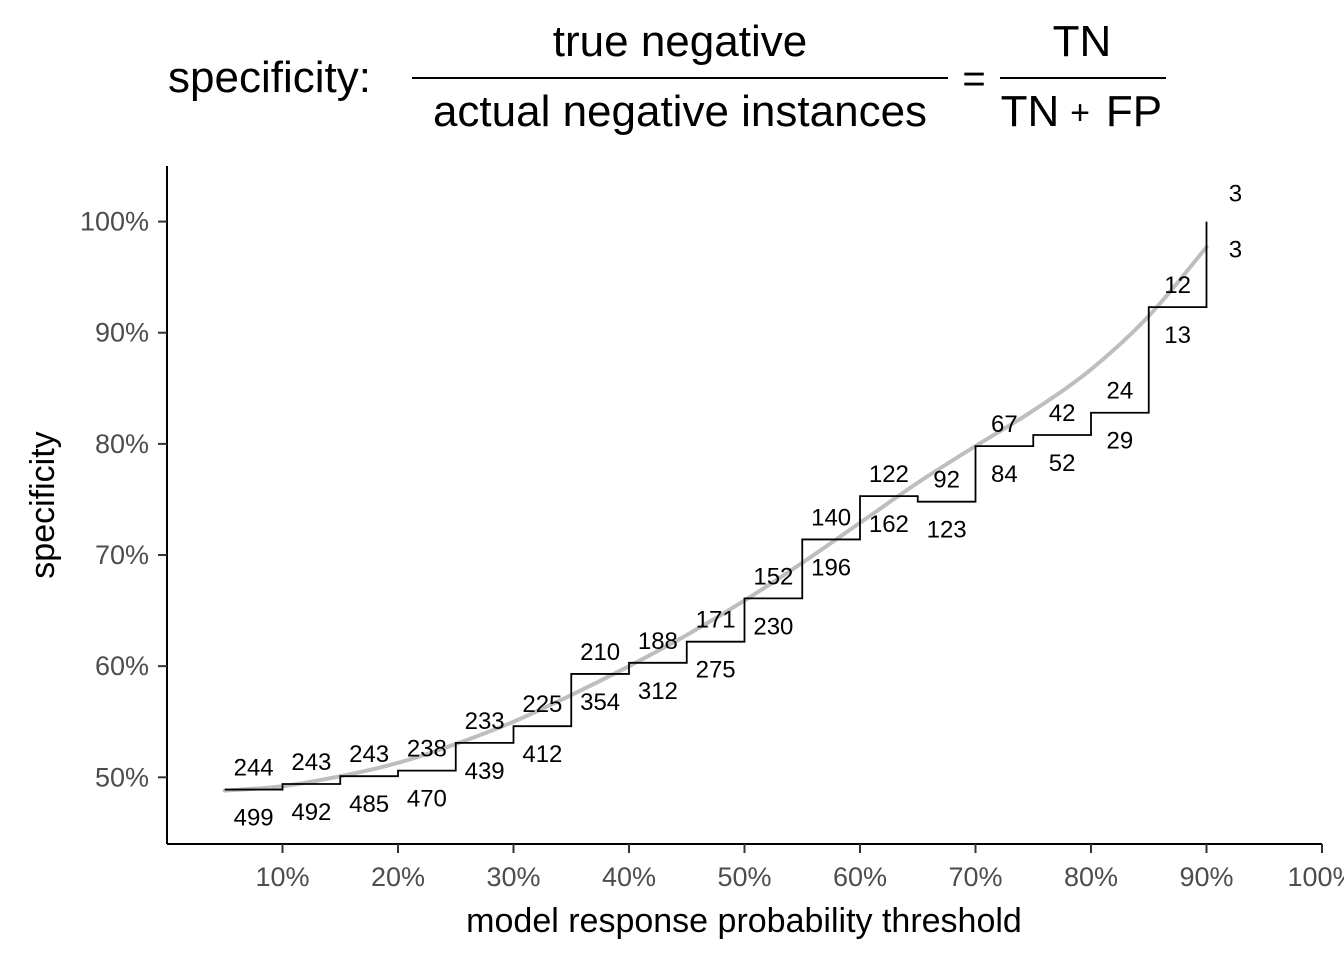 The image size is (1344, 960). I want to click on negative-total-label: 499, so click(254, 818).